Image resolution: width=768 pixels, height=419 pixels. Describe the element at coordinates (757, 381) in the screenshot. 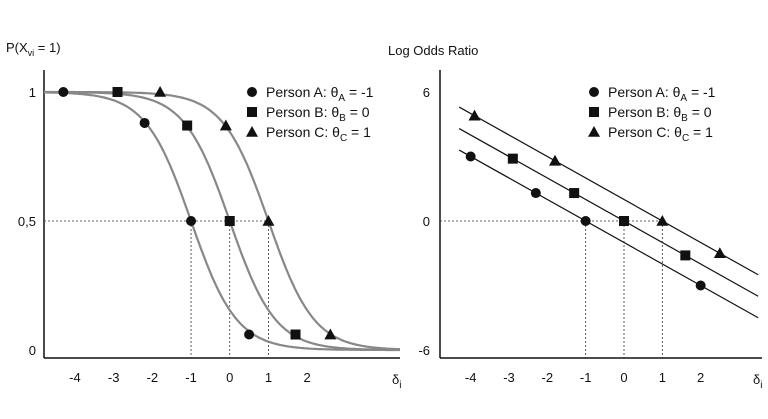

I see `right-x-axis-title: δi` at that location.